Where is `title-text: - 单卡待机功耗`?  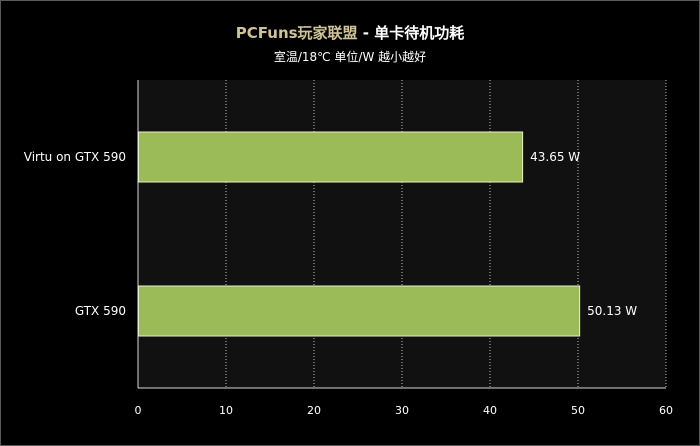
title-text: - 单卡待机功耗 is located at coordinates (411, 33).